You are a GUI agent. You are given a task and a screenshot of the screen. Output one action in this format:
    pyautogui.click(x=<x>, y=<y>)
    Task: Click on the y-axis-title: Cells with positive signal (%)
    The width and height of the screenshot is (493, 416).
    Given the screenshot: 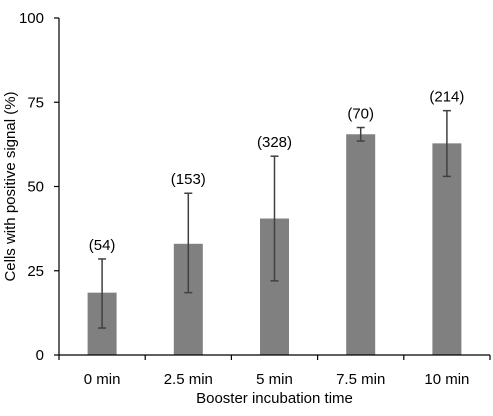 What is the action you would take?
    pyautogui.click(x=10, y=186)
    